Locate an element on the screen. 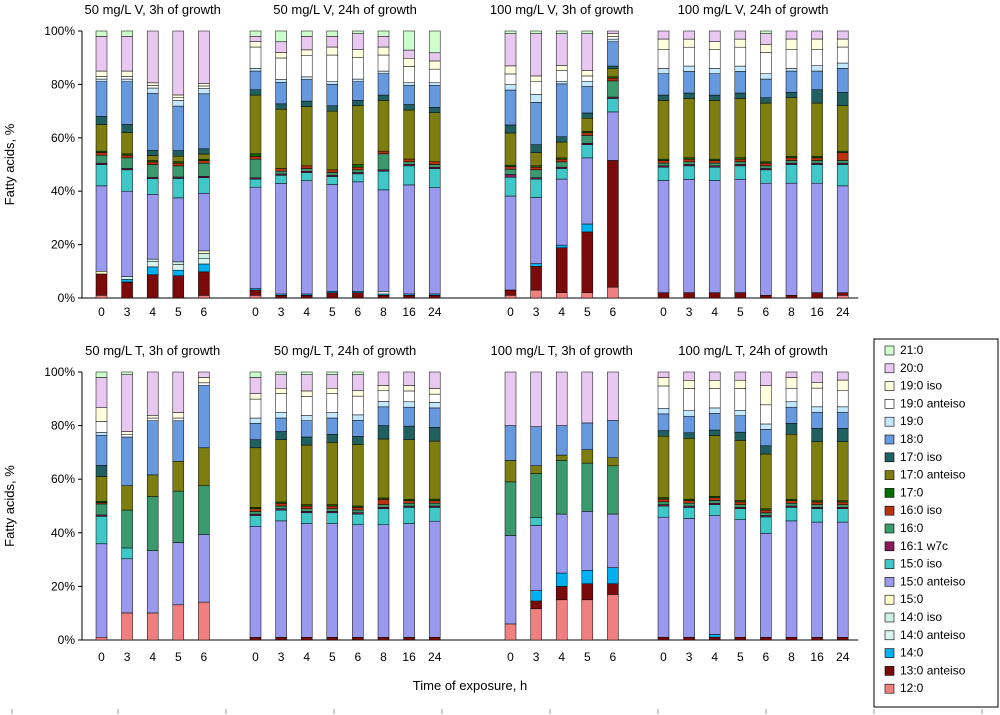 The image size is (1000, 715). panel: 100 mg/L V, 24h of growth 0 3 4 5 6 8 16 24 is located at coordinates (753, 160).